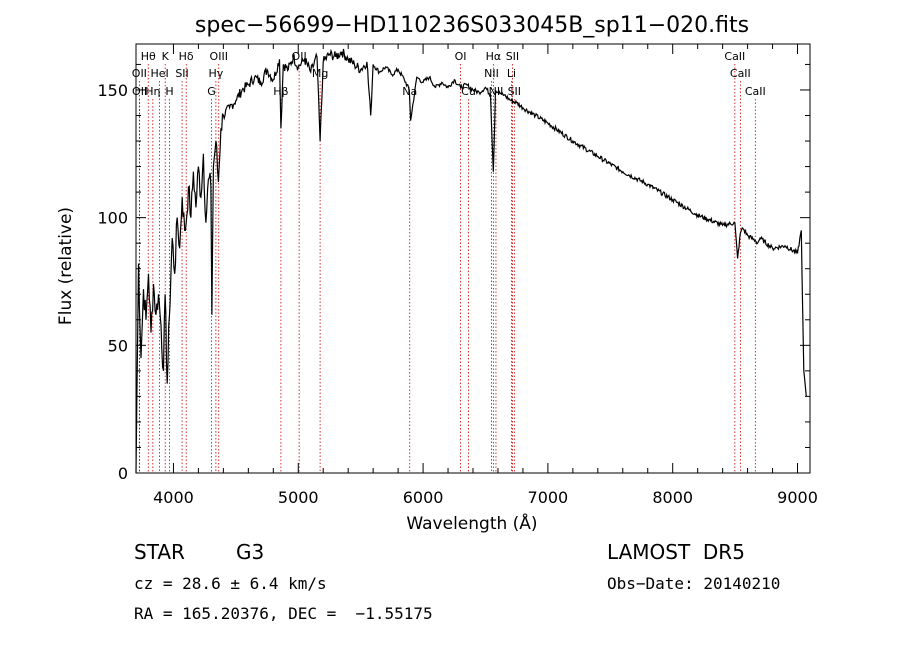  What do you see at coordinates (694, 583) in the screenshot?
I see `observation-date: Obs−Date: 20140210` at bounding box center [694, 583].